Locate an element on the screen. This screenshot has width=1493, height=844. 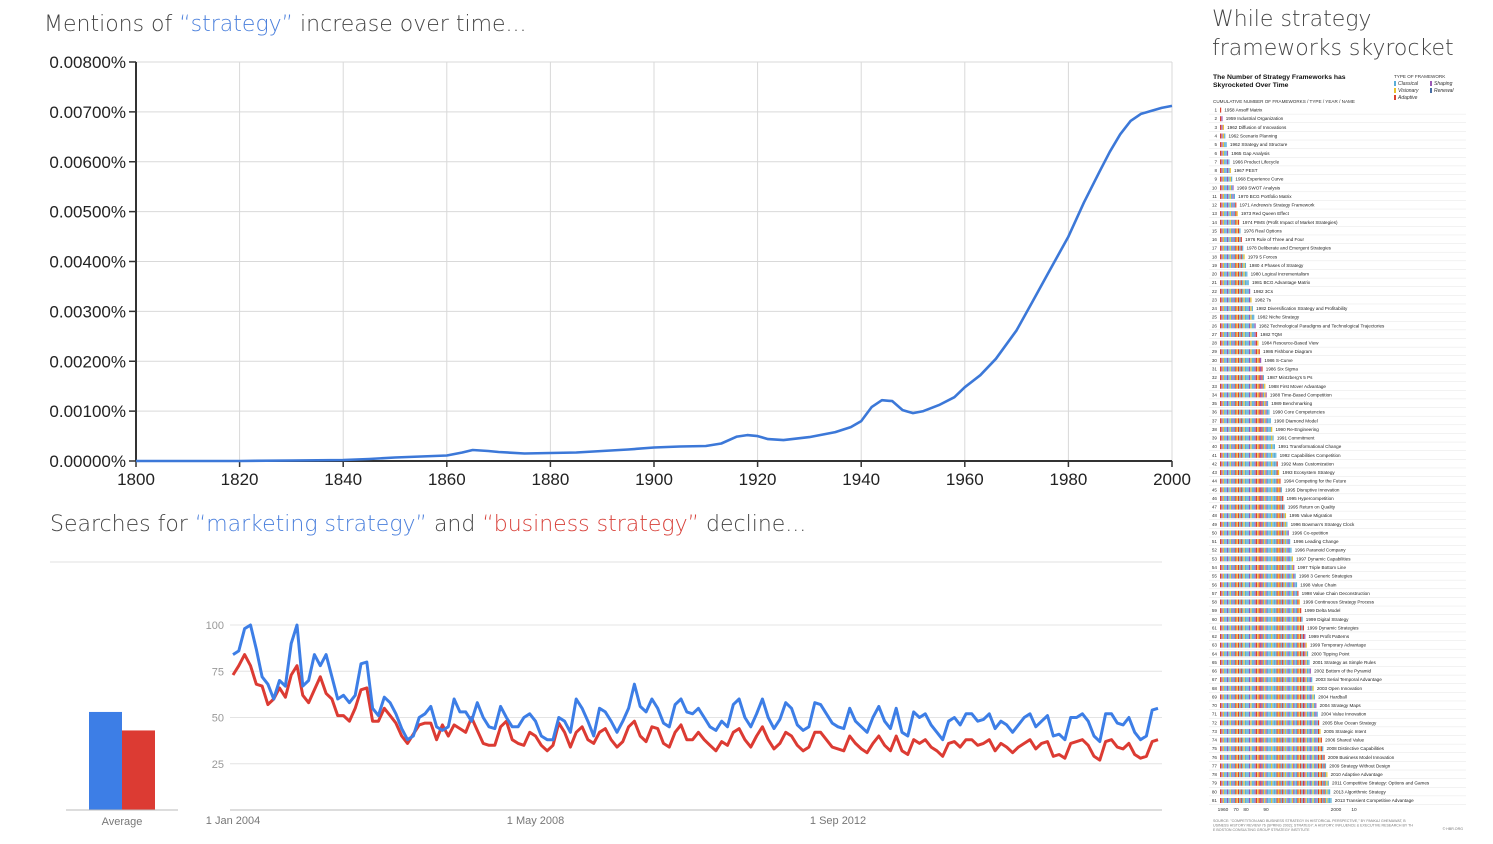
framework-label: 1962 Strategy and Structure is located at coordinates (1259, 144).